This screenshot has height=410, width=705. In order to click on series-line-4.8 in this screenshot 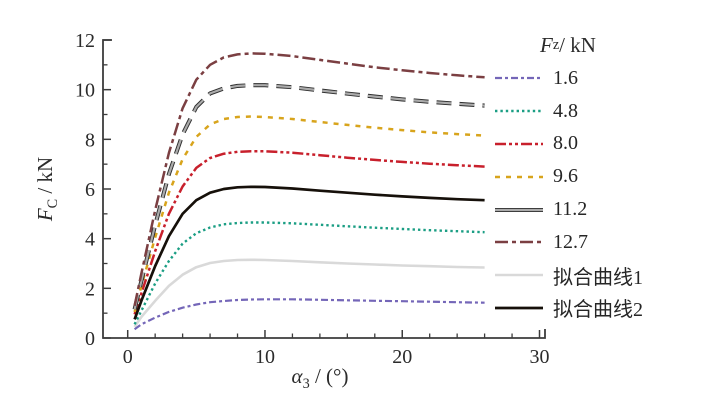, I will do `click(309, 273)`.